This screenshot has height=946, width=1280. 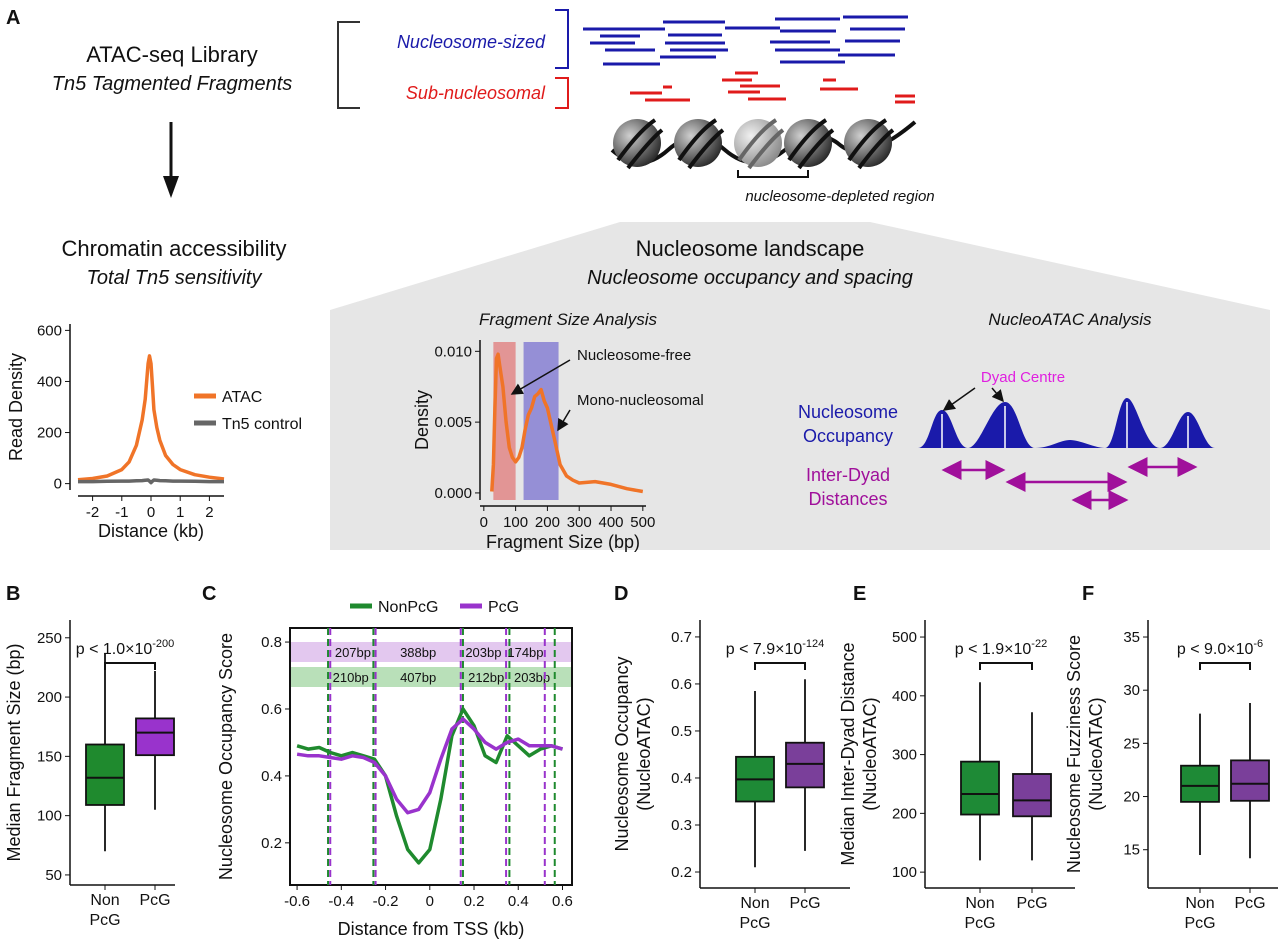 What do you see at coordinates (431, 929) in the screenshot?
I see `x-axis-label: Distance from TSS (kb)` at bounding box center [431, 929].